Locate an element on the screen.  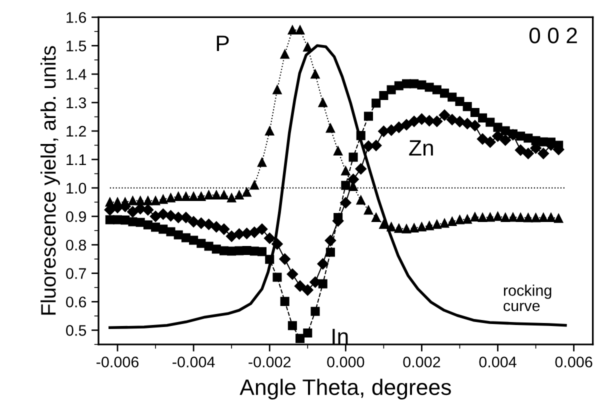
y-tick-label: 0.6 is located at coordinates (76, 302).